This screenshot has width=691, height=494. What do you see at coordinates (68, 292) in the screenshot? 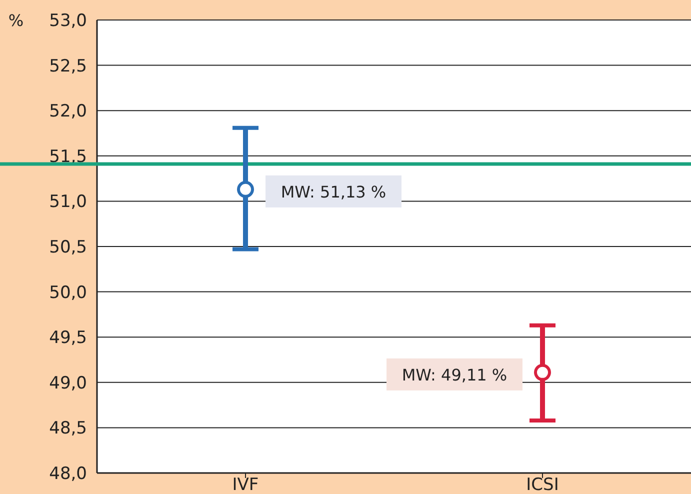
I see `y-tick-label: 50,0` at bounding box center [68, 292].